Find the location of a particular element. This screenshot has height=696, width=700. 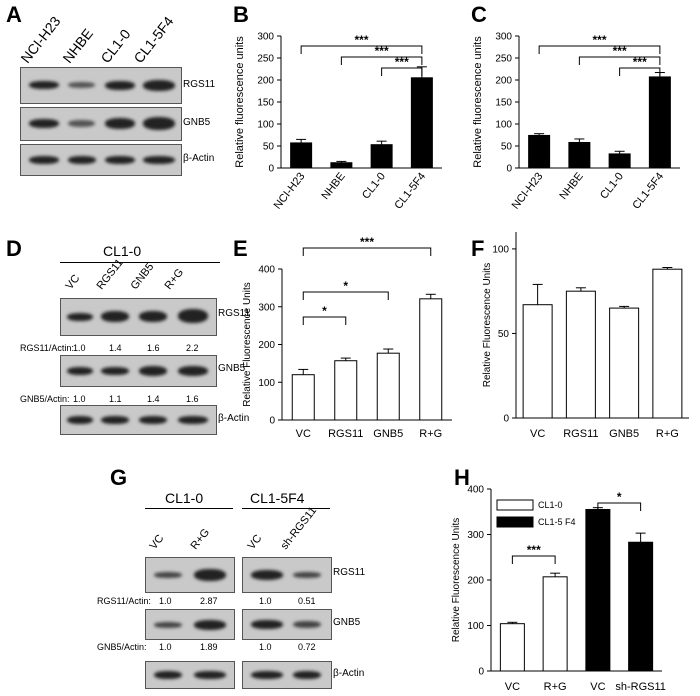

y-tick-label-c: 100 is located at coordinates (503, 125).